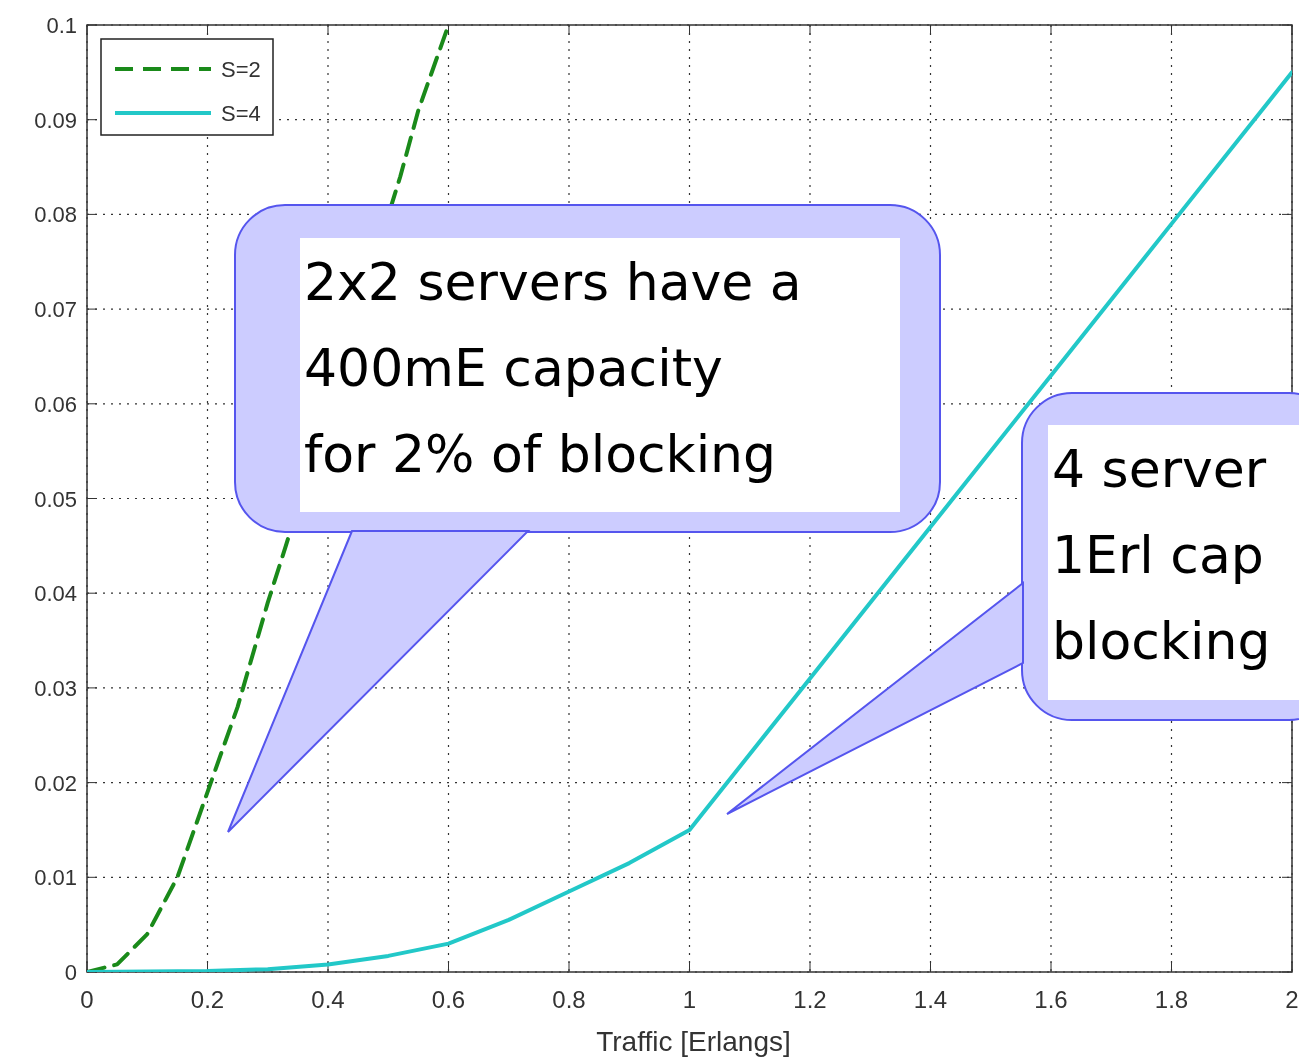  I want to click on y-tick-label: 0.04, so click(55, 594).